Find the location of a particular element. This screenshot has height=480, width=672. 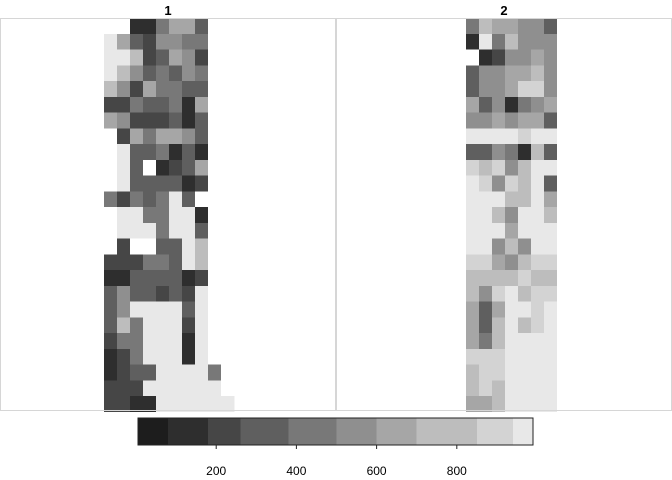

colorbar-segment is located at coordinates (523, 431).